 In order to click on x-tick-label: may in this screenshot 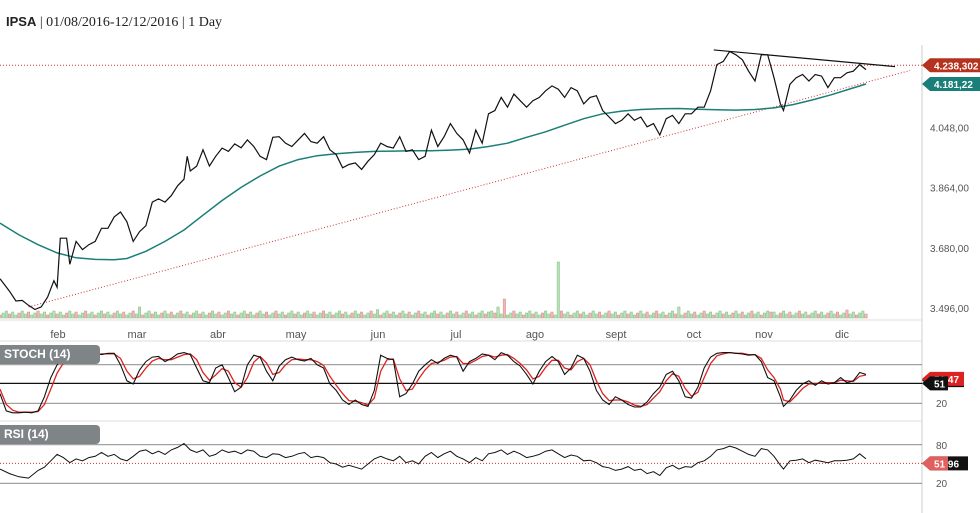, I will do `click(296, 335)`.